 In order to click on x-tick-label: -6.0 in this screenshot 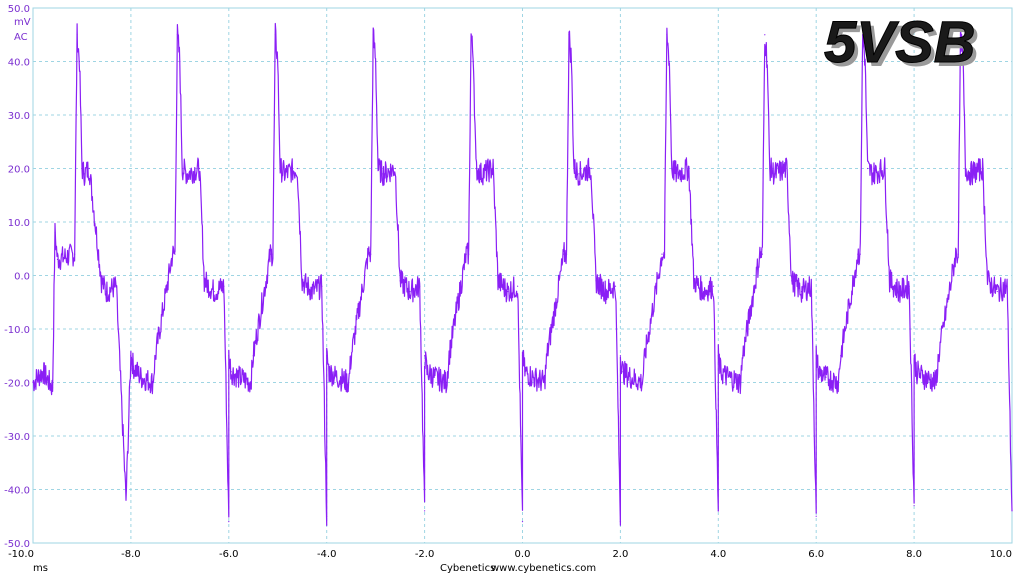, I will do `click(229, 554)`.